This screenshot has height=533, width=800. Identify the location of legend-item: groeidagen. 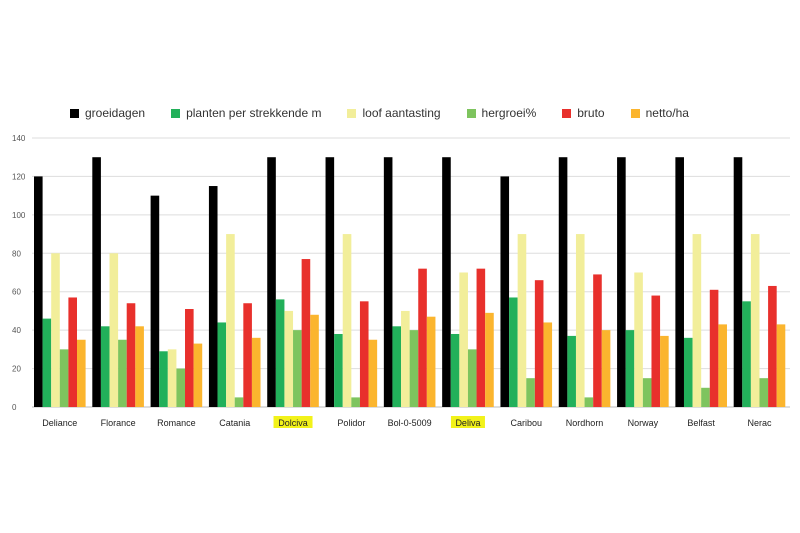
(107, 113).